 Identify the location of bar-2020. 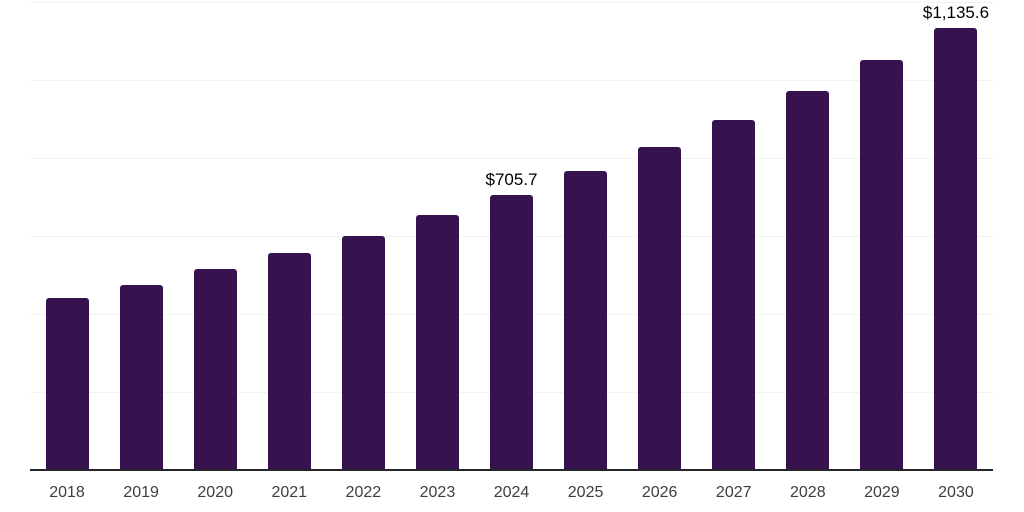
(215, 369).